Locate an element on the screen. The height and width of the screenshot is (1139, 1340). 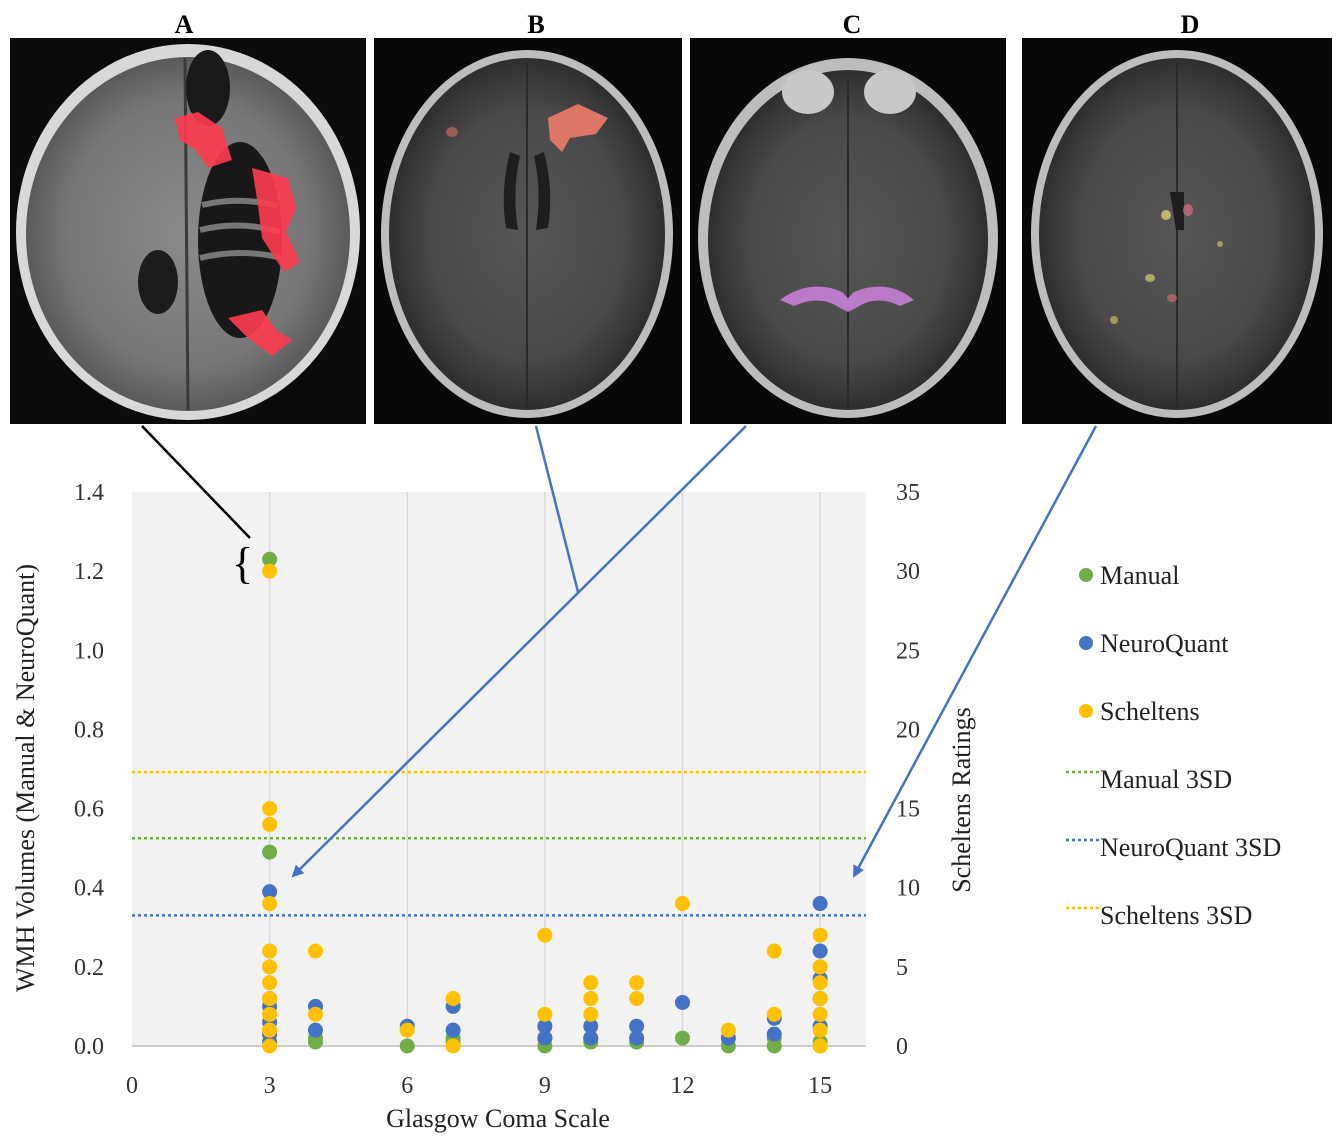
y-tick-label: 0.6 is located at coordinates (89, 810).